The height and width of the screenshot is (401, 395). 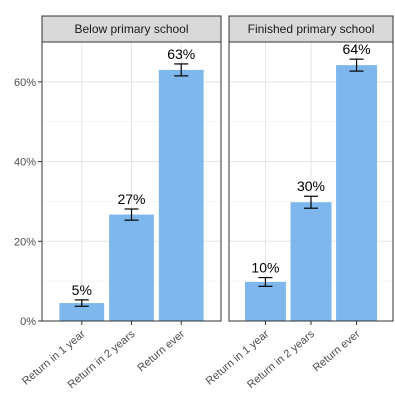 What do you see at coordinates (25, 163) in the screenshot?
I see `y-tick-label: 40%` at bounding box center [25, 163].